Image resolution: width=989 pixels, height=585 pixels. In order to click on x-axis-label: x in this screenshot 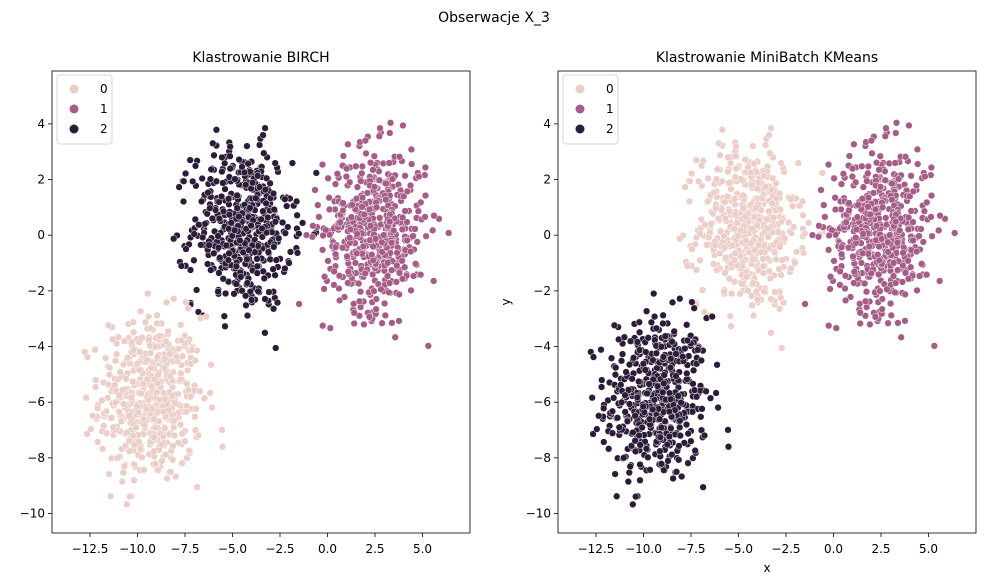, I will do `click(766, 568)`.